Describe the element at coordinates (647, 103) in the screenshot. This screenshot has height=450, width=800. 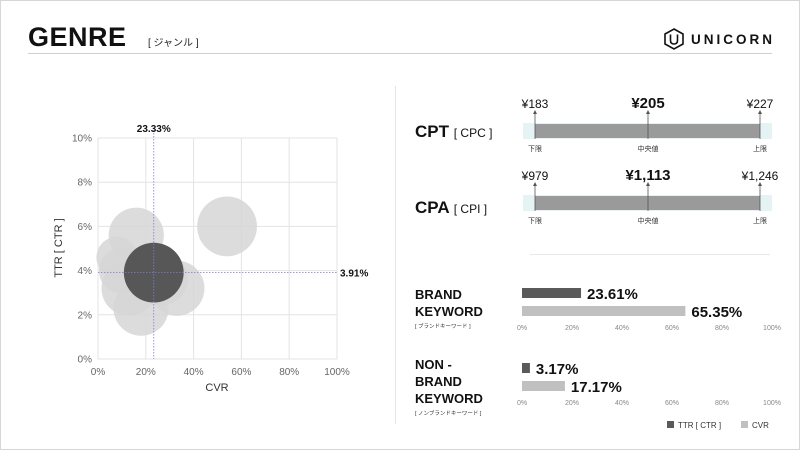
I see `range-value-mid: ¥205` at that location.